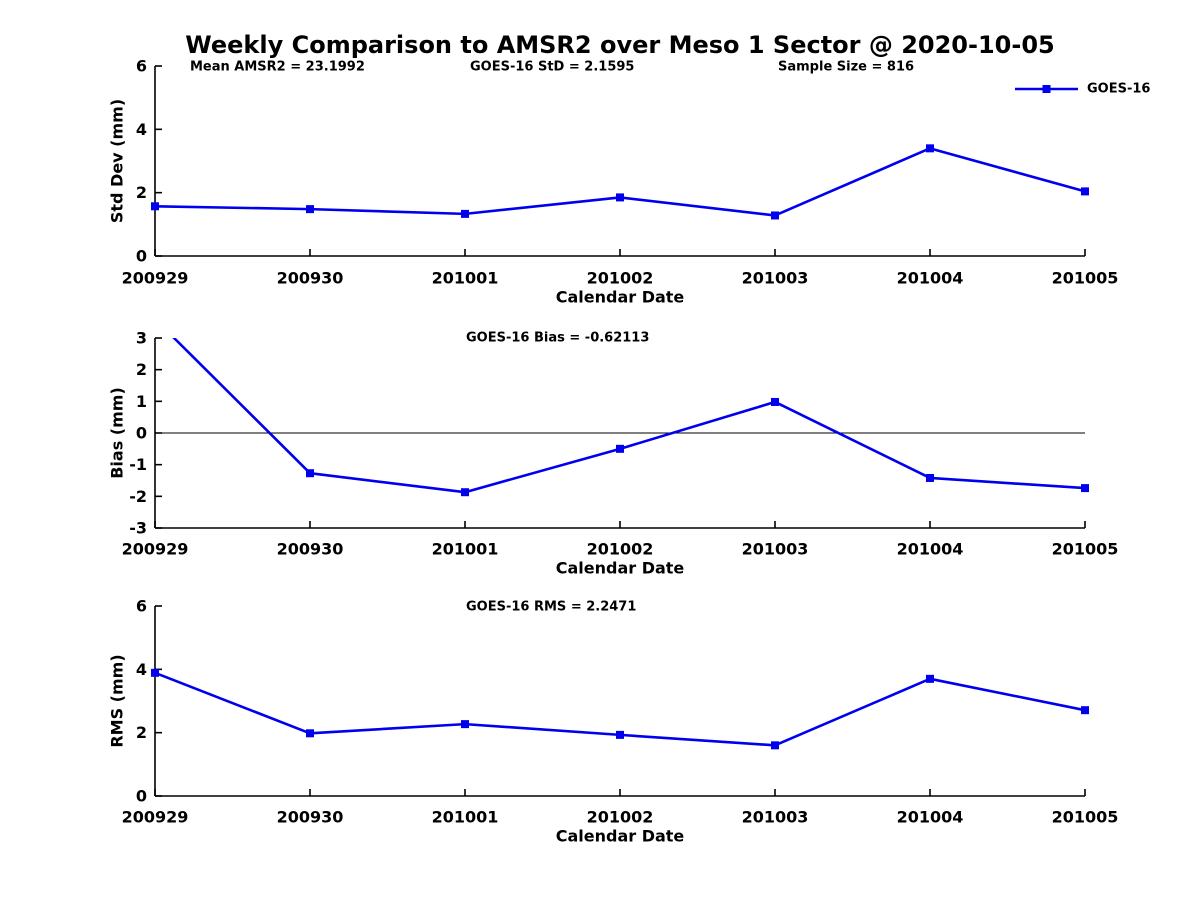 The width and height of the screenshot is (1200, 900). I want to click on annotation: GOES-16 StD = 2.1595, so click(552, 67).